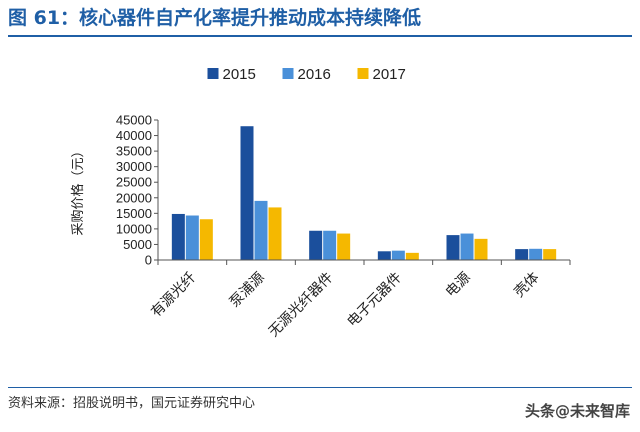 Image resolution: width=640 pixels, height=432 pixels. I want to click on x-tick-label-5: 壳体, so click(527, 285).